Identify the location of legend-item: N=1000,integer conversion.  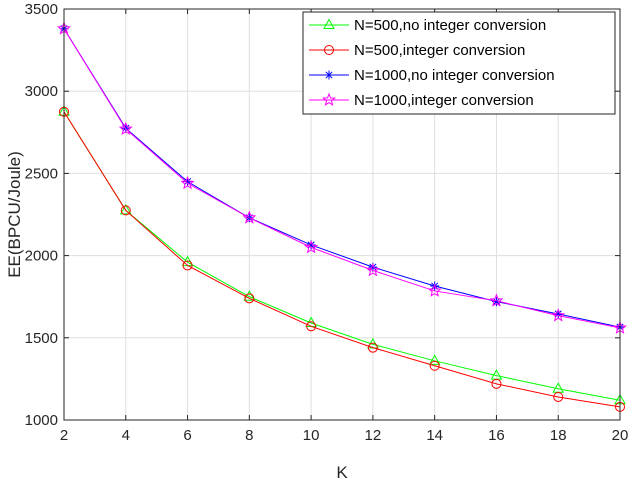
(421, 100).